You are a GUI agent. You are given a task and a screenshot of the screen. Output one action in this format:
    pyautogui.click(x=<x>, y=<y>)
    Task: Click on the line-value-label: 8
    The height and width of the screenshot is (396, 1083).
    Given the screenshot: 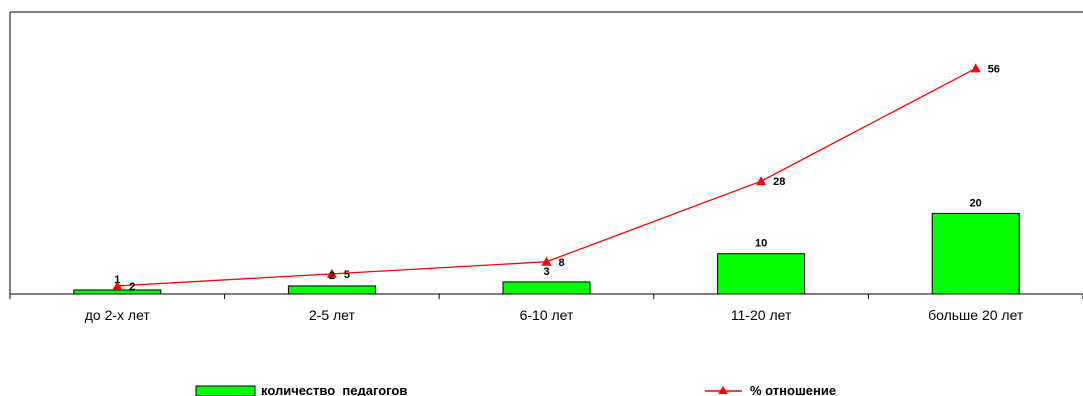 What is the action you would take?
    pyautogui.click(x=562, y=263)
    